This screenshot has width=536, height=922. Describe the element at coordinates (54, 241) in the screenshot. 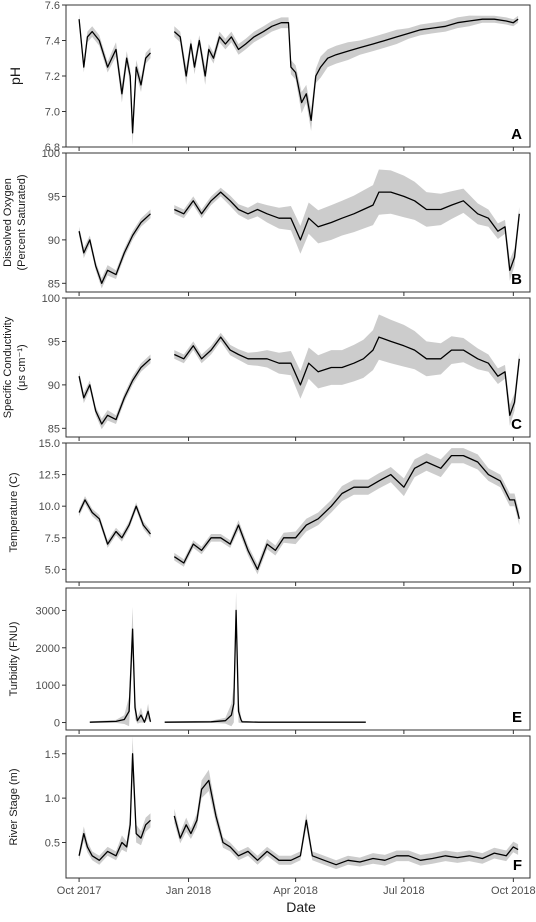

I see `panel-b-y-tick-label: 90` at that location.